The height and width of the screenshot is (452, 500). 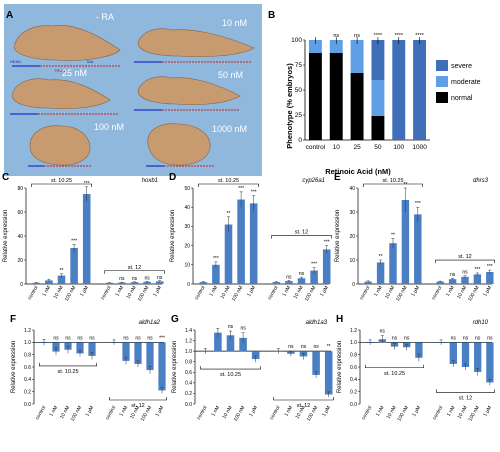 I want to click on x-tick-label: 10, so click(x=337, y=147).